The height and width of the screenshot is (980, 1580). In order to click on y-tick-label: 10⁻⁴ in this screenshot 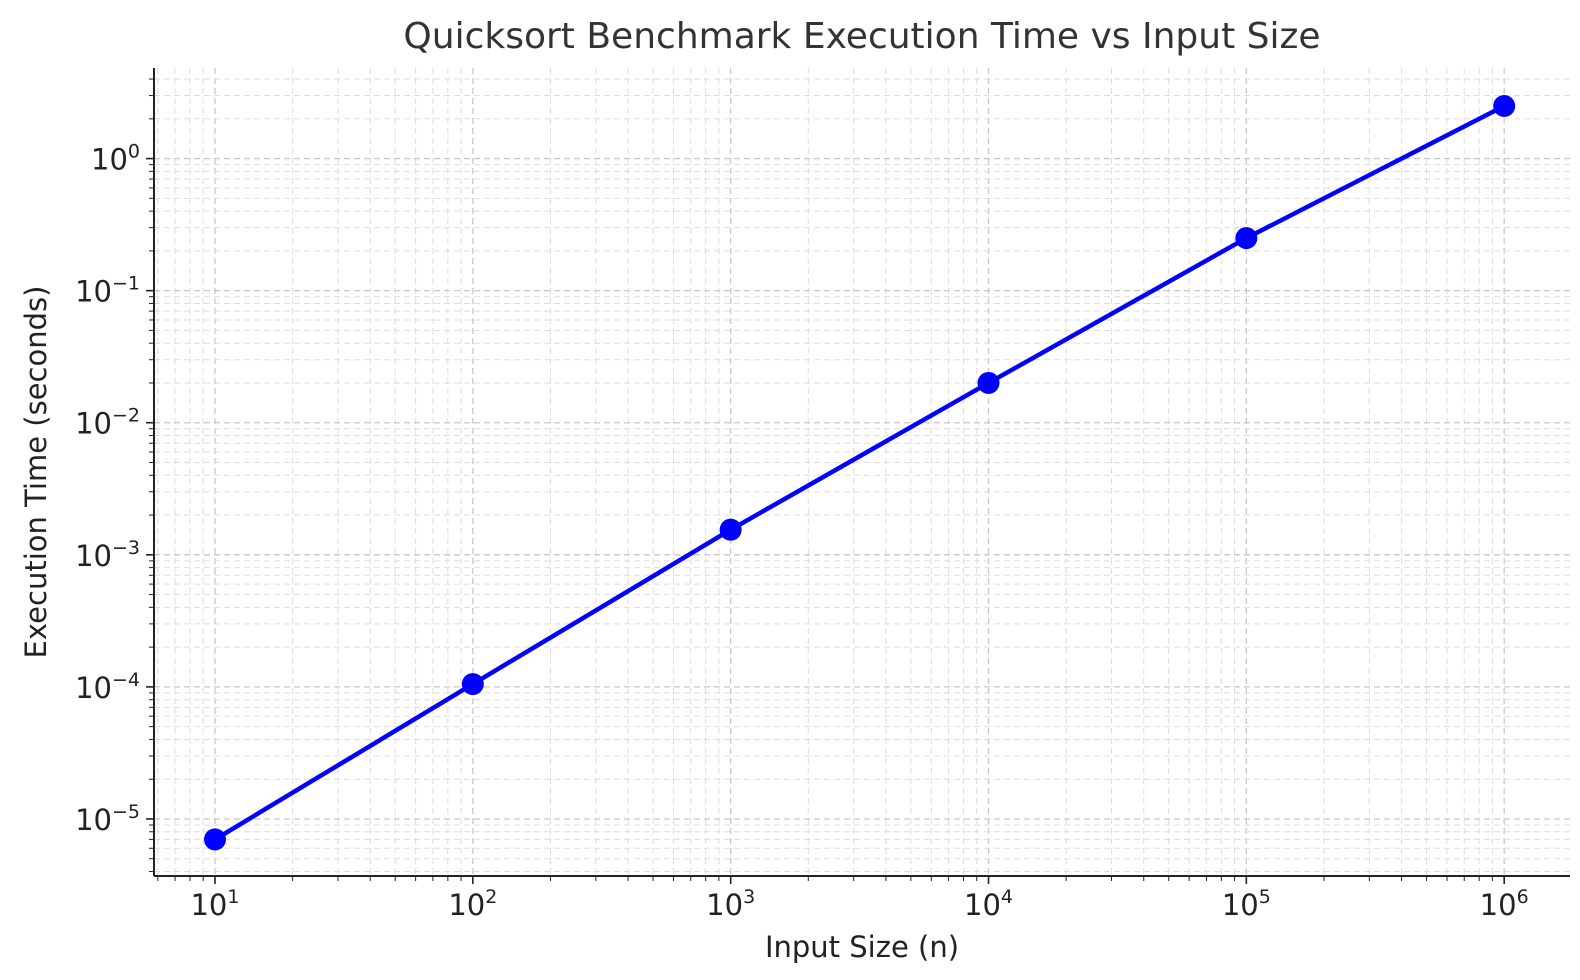, I will do `click(107, 687)`.